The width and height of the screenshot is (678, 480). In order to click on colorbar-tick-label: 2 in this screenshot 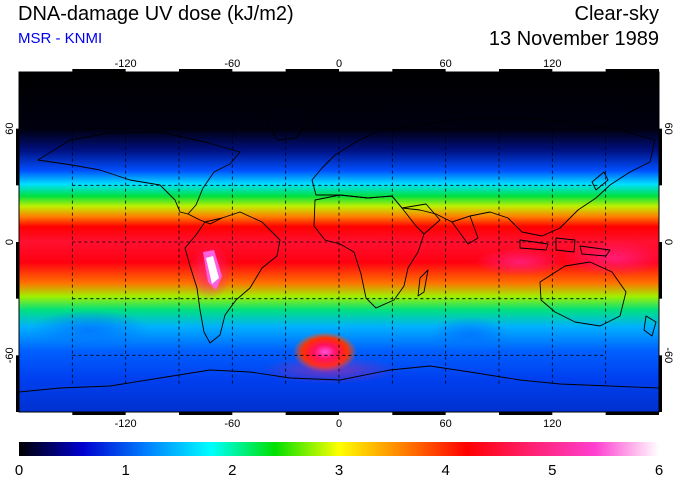, I will do `click(232, 470)`.